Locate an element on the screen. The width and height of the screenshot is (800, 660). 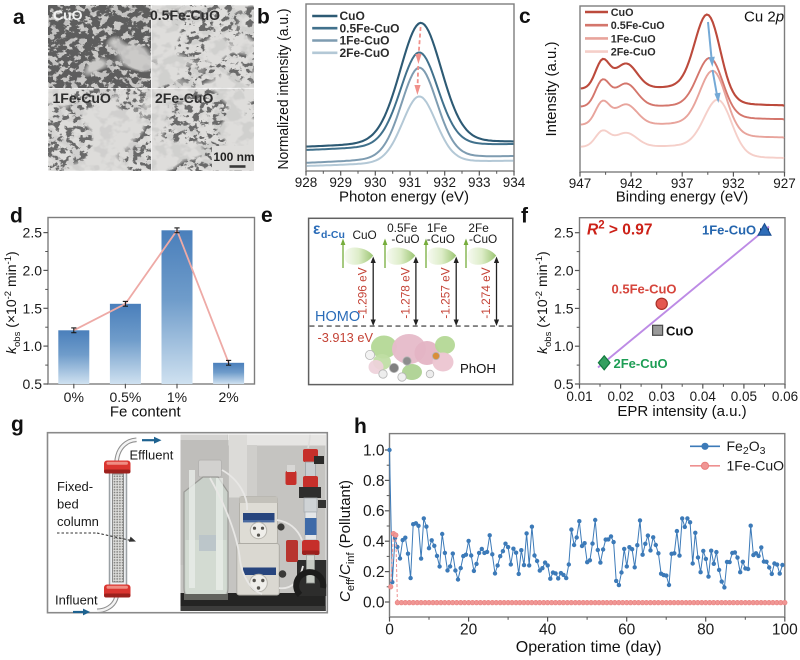
svg-text: 100 nm is located at coordinates (233, 157).